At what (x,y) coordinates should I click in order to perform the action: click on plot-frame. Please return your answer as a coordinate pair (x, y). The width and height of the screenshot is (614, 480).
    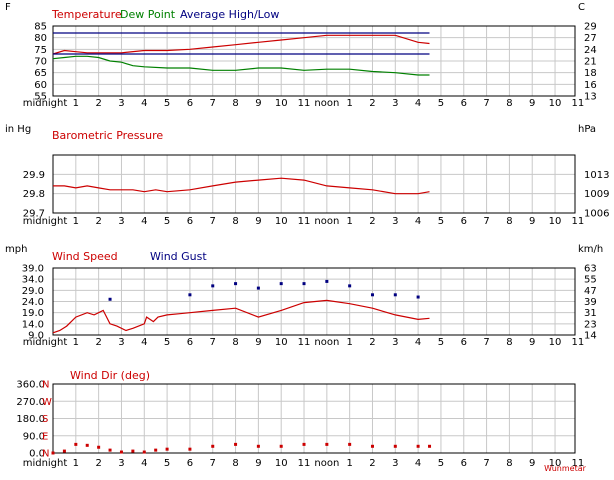
    Looking at the image, I should click on (314, 61).